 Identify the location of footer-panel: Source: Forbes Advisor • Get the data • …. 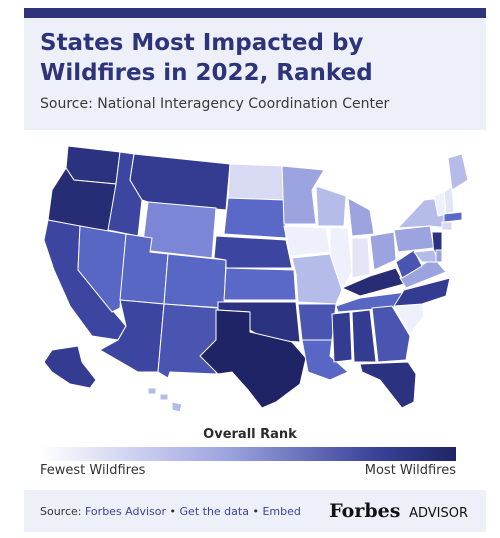
(255, 511).